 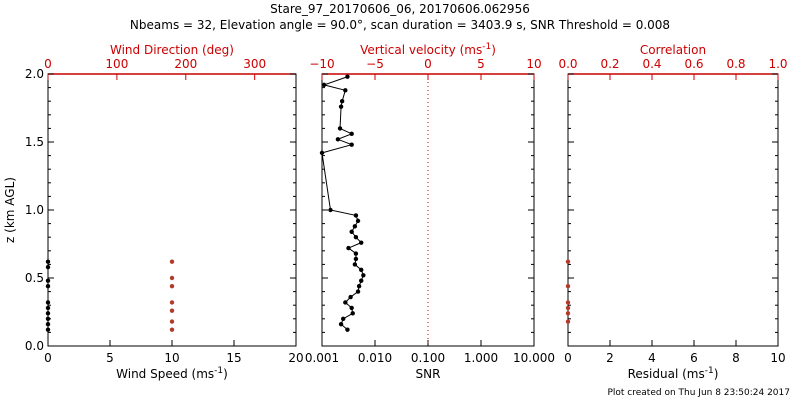 I want to click on wind-panel-top-tick-label: 200, so click(x=185, y=64).